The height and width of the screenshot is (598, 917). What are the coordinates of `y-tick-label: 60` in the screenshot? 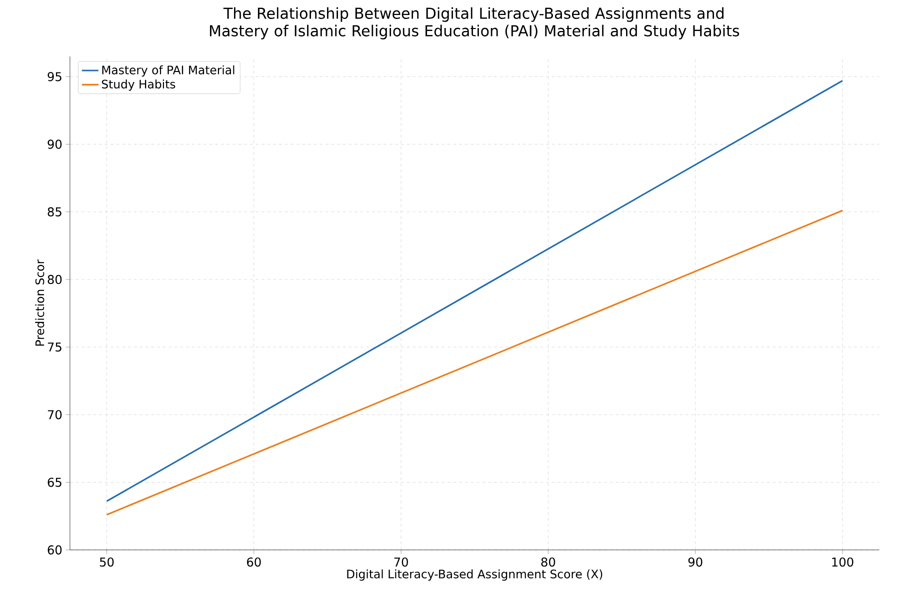 It's located at (55, 550).